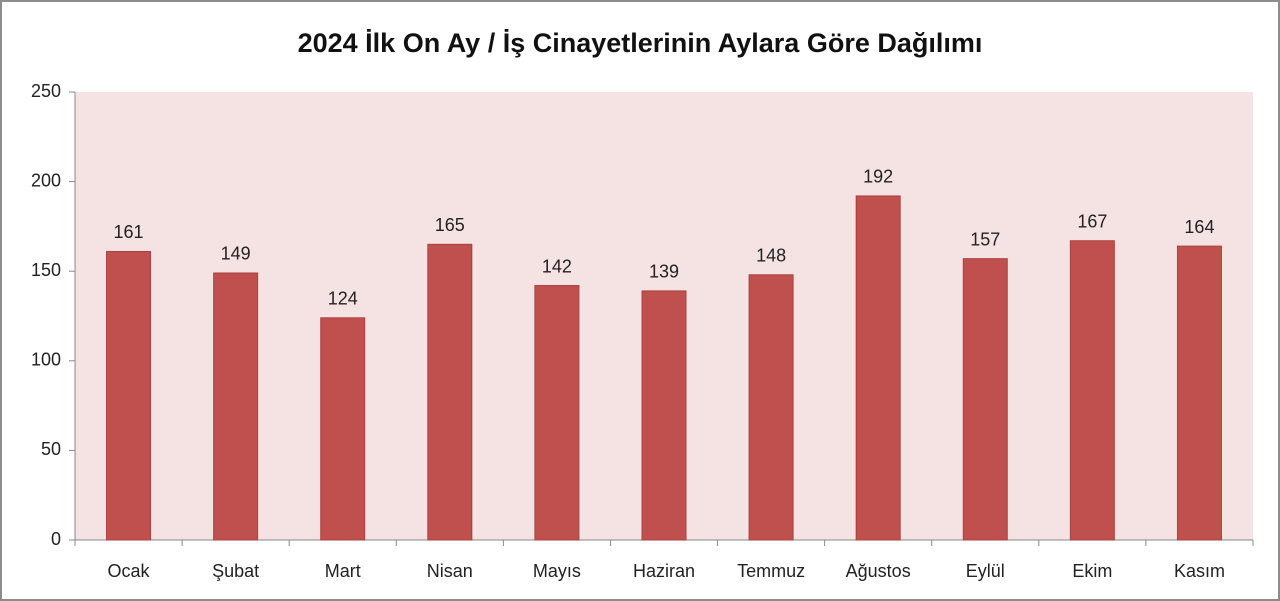  Describe the element at coordinates (878, 571) in the screenshot. I see `x-tick-label: Ağustos` at that location.